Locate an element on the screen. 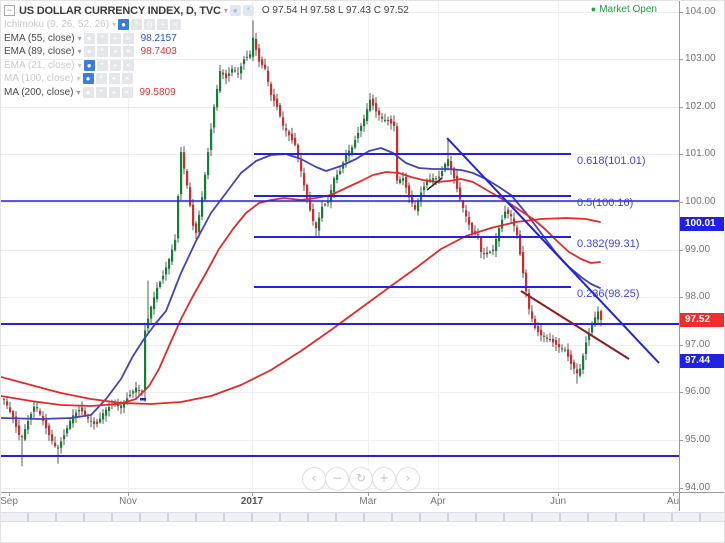 Image resolution: width=725 pixels, height=543 pixels. down-trendline-maroon is located at coordinates (575, 325).